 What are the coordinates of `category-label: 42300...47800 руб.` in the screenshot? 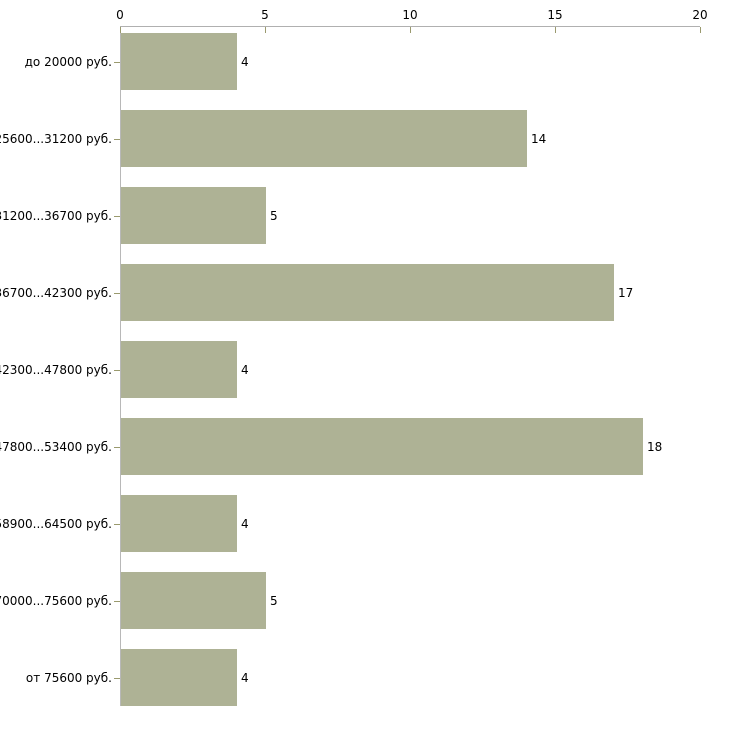 It's located at (56, 369).